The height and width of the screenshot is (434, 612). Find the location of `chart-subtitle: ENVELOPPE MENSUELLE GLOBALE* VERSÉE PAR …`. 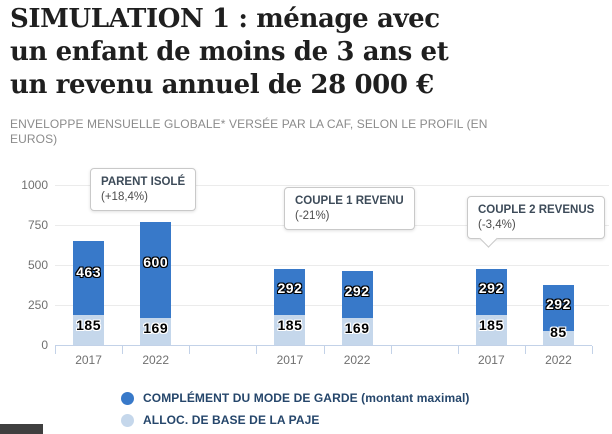

chart-subtitle: ENVELOPPE MENSUELLE GLOBALE* VERSÉE PAR … is located at coordinates (249, 131).